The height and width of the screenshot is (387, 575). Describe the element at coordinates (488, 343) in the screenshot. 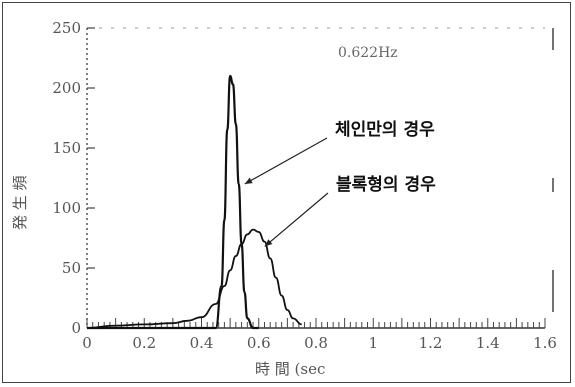

I see `x-tick-label: 1.4` at that location.